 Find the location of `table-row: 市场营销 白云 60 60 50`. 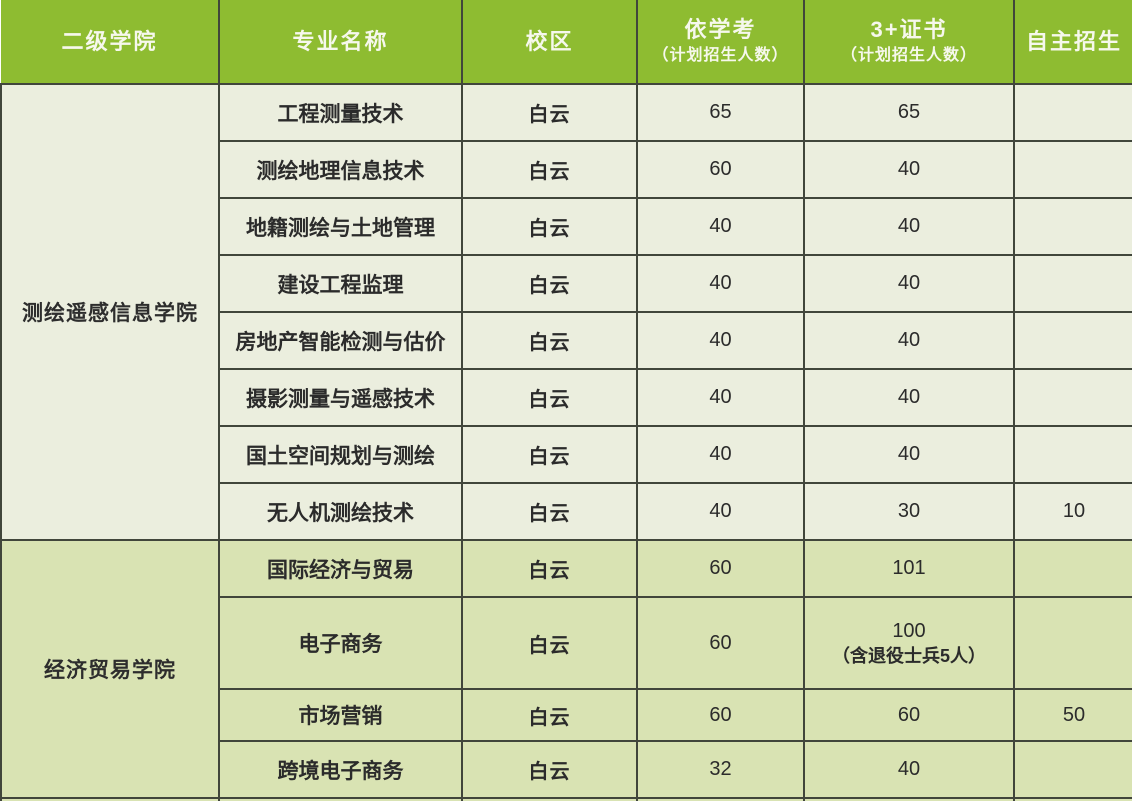

table-row: 市场营销 白云 60 60 50 is located at coordinates (566, 715).